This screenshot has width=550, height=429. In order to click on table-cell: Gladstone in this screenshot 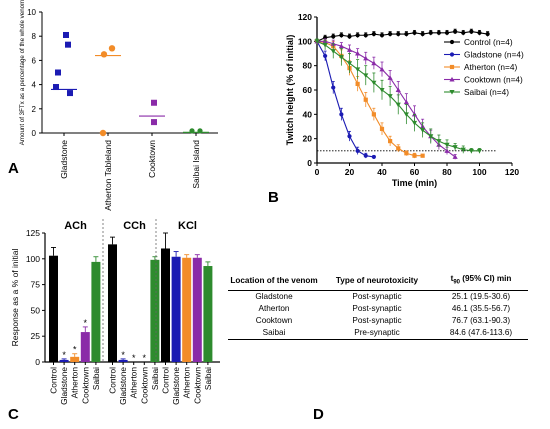, I will do `click(274, 297)`.